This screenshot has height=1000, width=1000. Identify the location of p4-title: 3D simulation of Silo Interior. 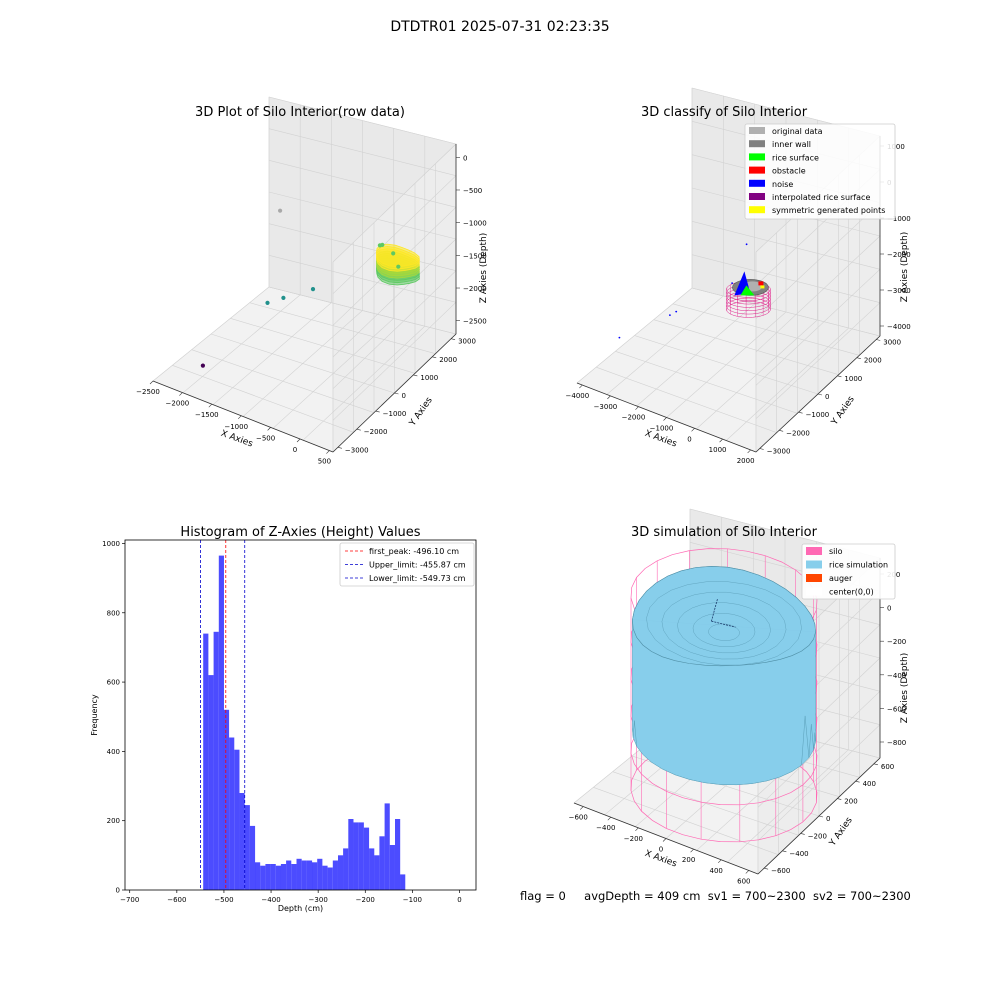
(724, 532).